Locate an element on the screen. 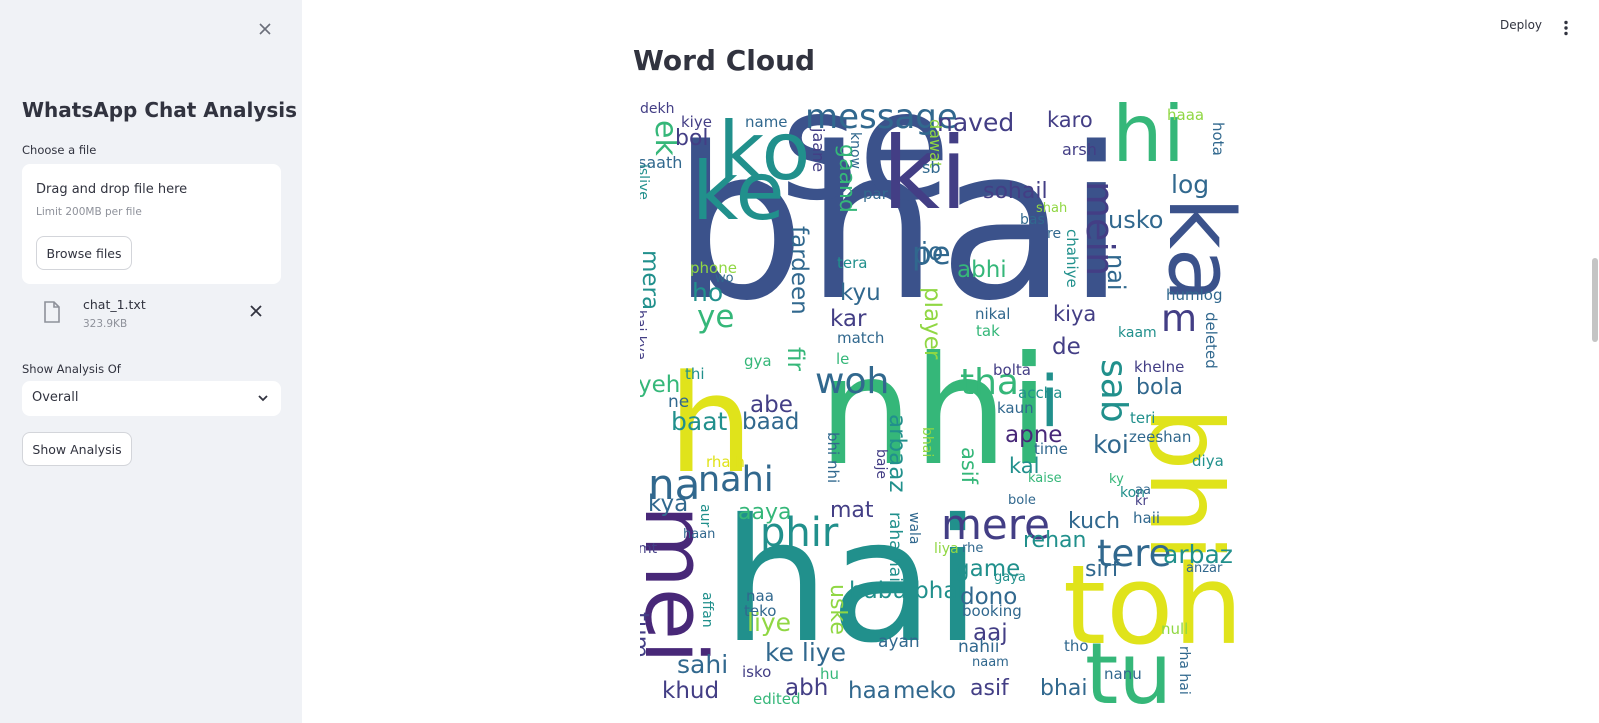 The height and width of the screenshot is (723, 1599). browse-files-button: Browse files is located at coordinates (84, 253).